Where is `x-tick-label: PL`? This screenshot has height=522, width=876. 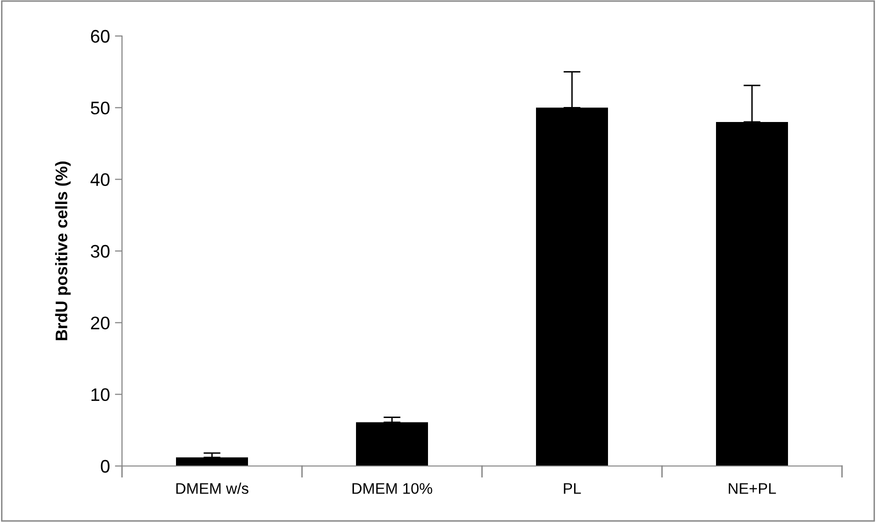
x-tick-label: PL is located at coordinates (572, 488).